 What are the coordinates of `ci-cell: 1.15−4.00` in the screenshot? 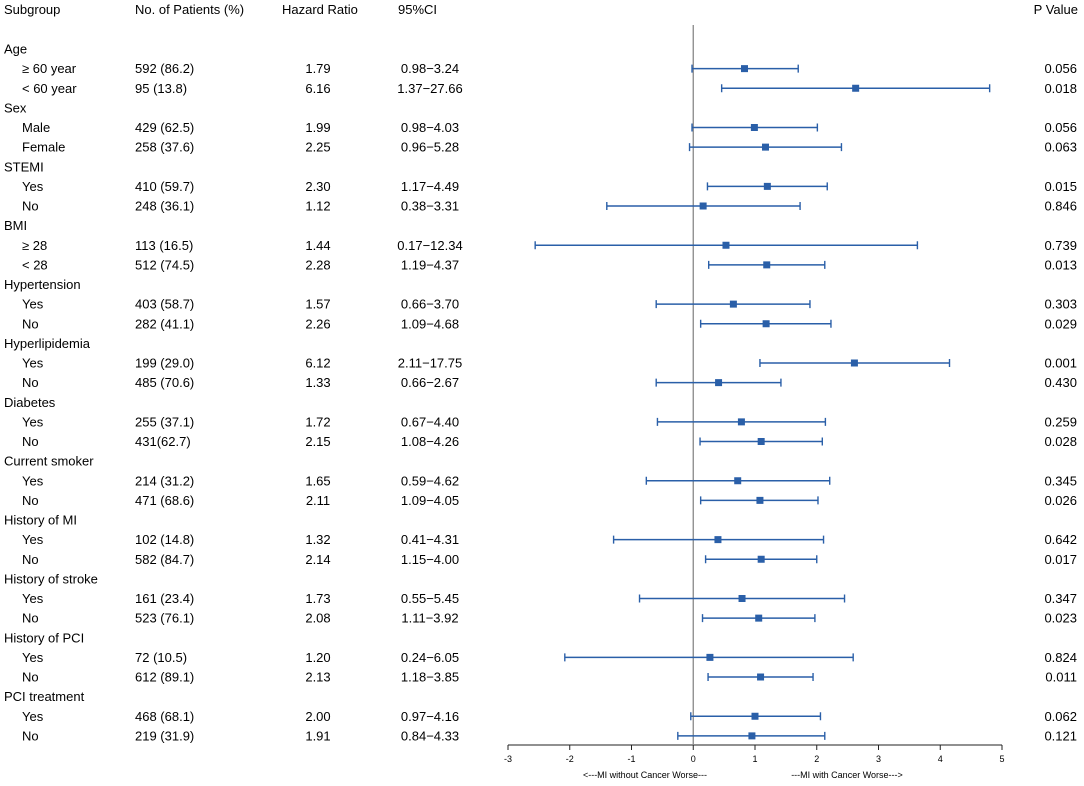 It's located at (430, 559).